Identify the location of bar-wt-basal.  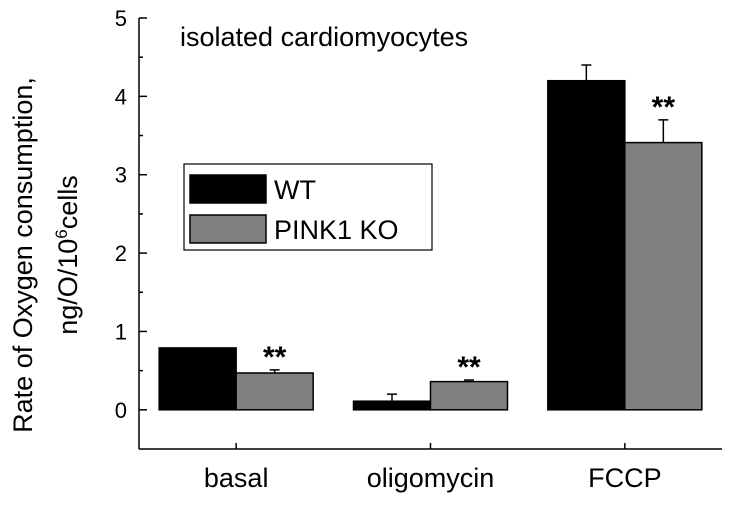
(197, 379).